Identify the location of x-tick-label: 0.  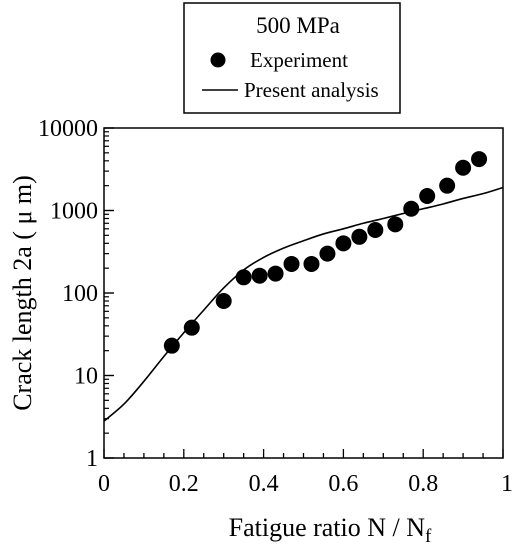
(104, 484).